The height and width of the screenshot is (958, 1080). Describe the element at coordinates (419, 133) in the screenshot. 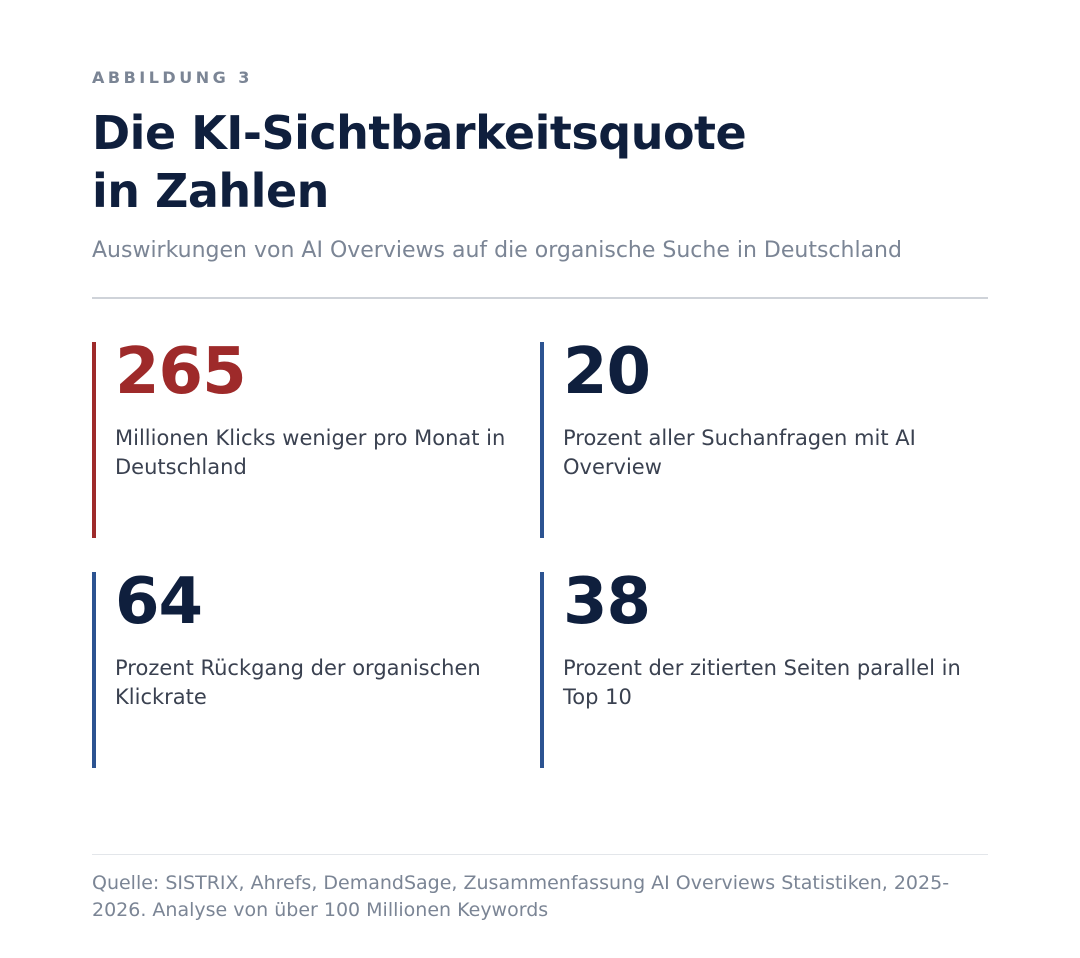

I see `title-line-1: Die KI-Sichtbarkeitsquote` at that location.